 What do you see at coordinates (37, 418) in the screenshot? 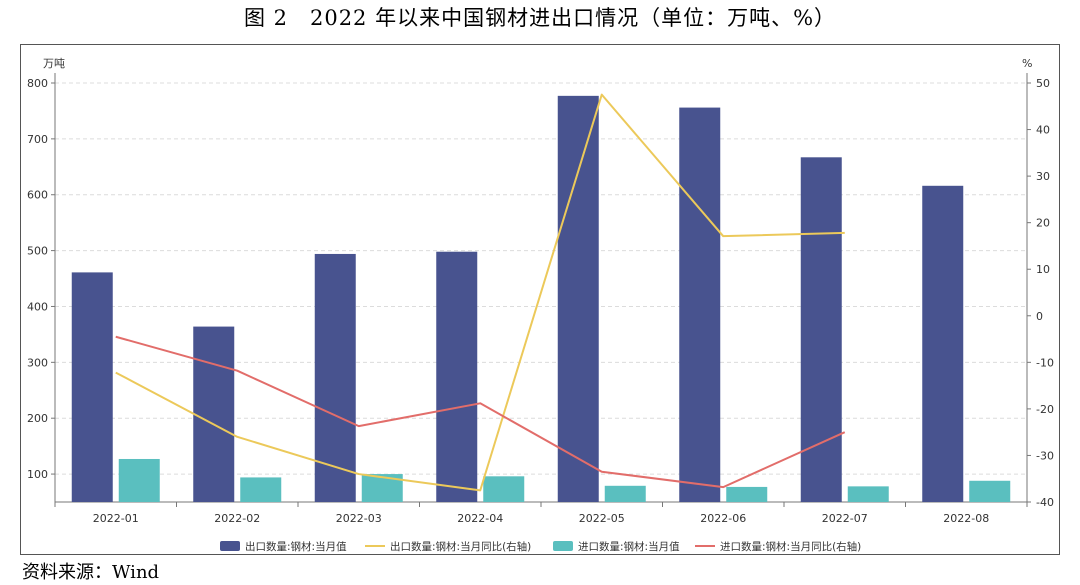
I see `left-tick-label: 200` at bounding box center [37, 418].